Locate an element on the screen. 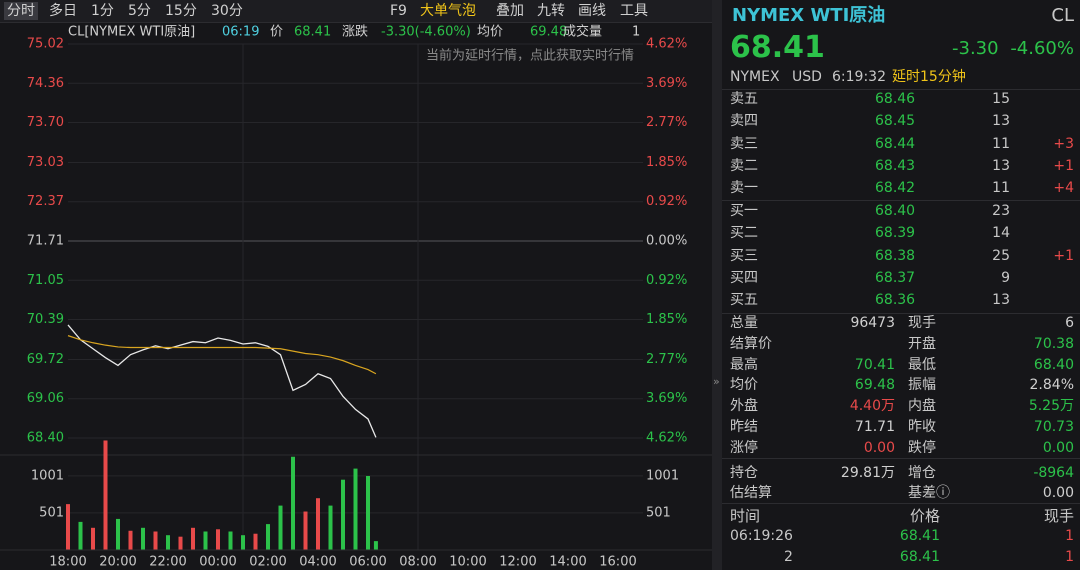 The height and width of the screenshot is (570, 1080). delay-notice: 当前为延时行情，点此获取实时行情 is located at coordinates (530, 56).